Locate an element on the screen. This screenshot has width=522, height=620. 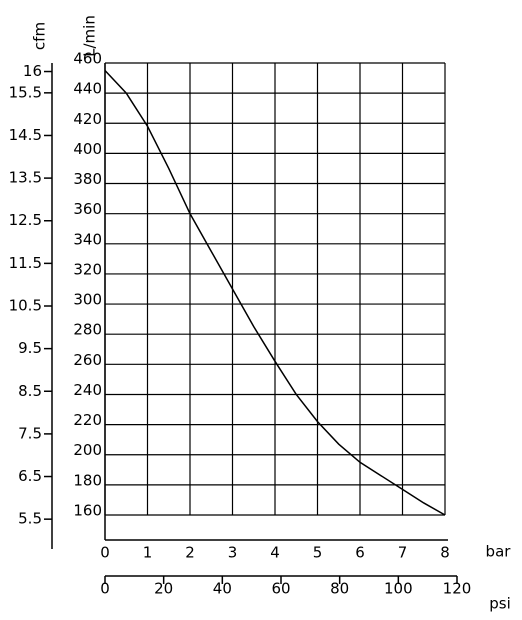
y2-tick-label: 7.5 is located at coordinates (30, 433).